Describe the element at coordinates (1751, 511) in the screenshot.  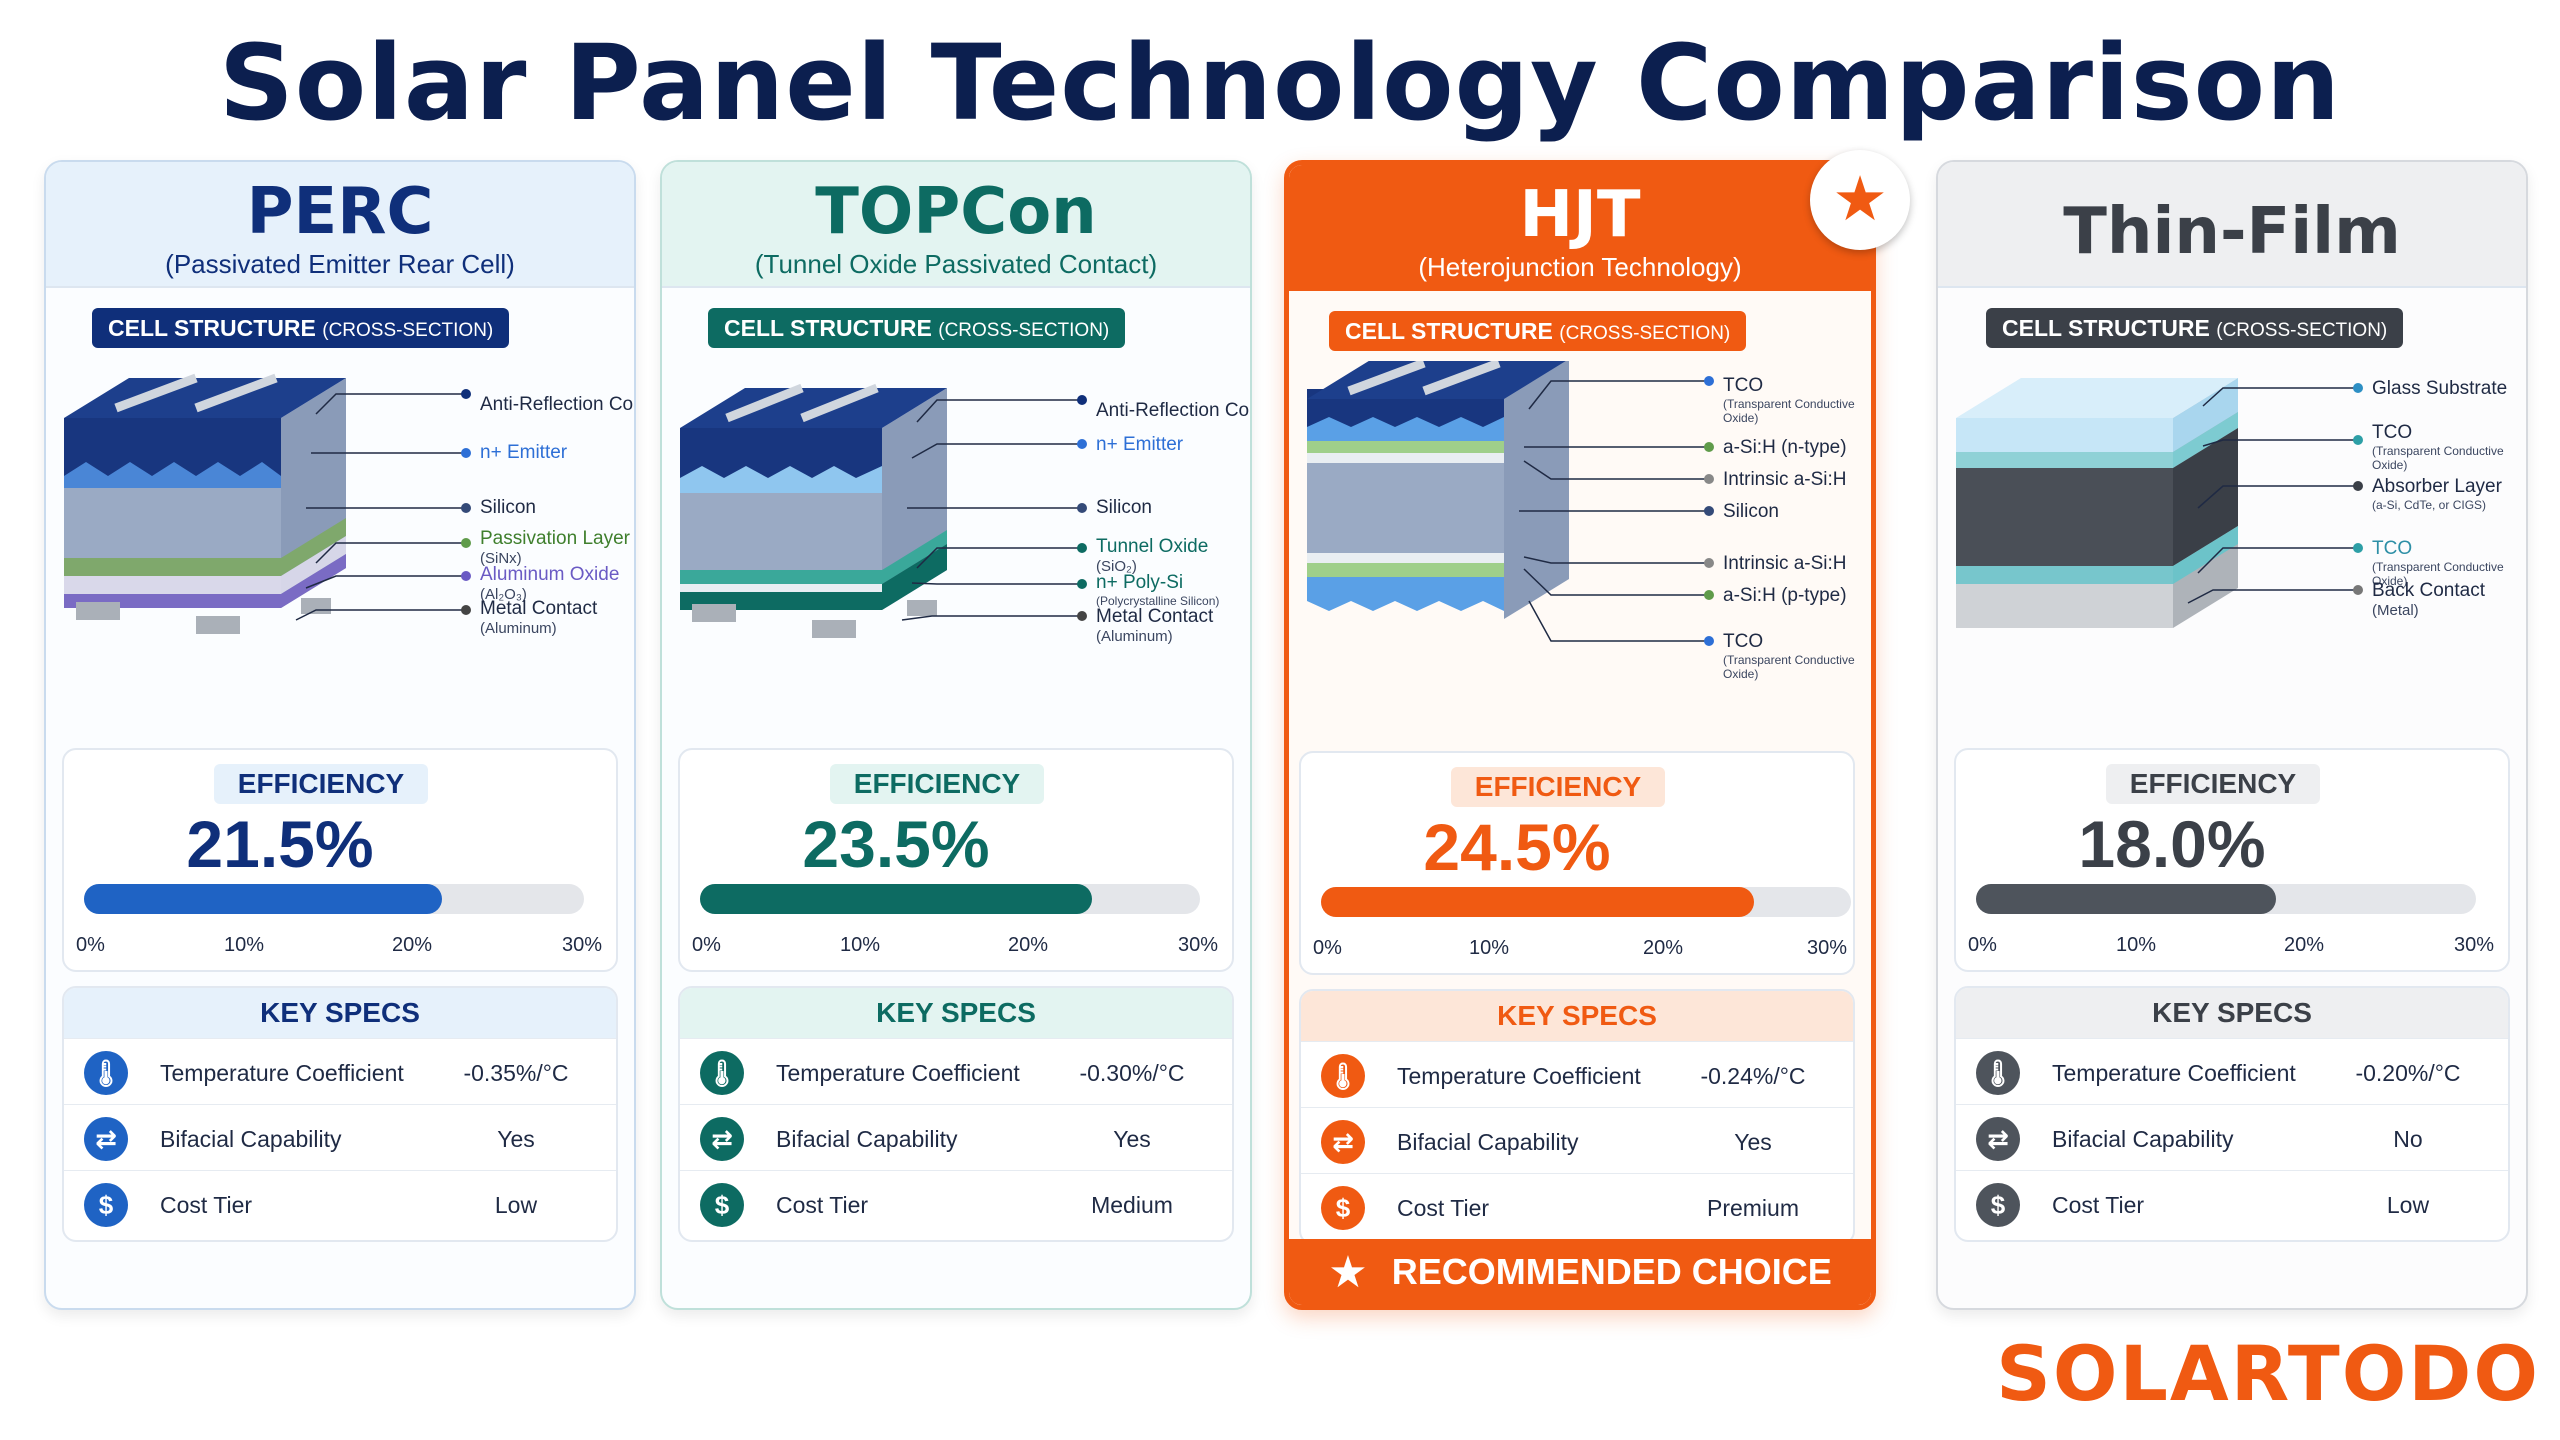
I see `layer-name: Silicon` at that location.